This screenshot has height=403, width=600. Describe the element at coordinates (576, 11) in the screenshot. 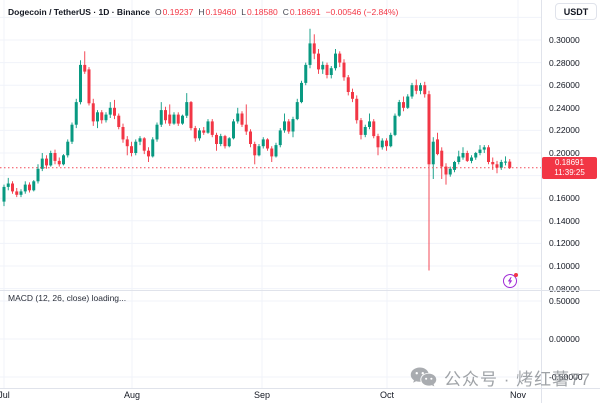

I see `currency-unit-button: USDT` at that location.